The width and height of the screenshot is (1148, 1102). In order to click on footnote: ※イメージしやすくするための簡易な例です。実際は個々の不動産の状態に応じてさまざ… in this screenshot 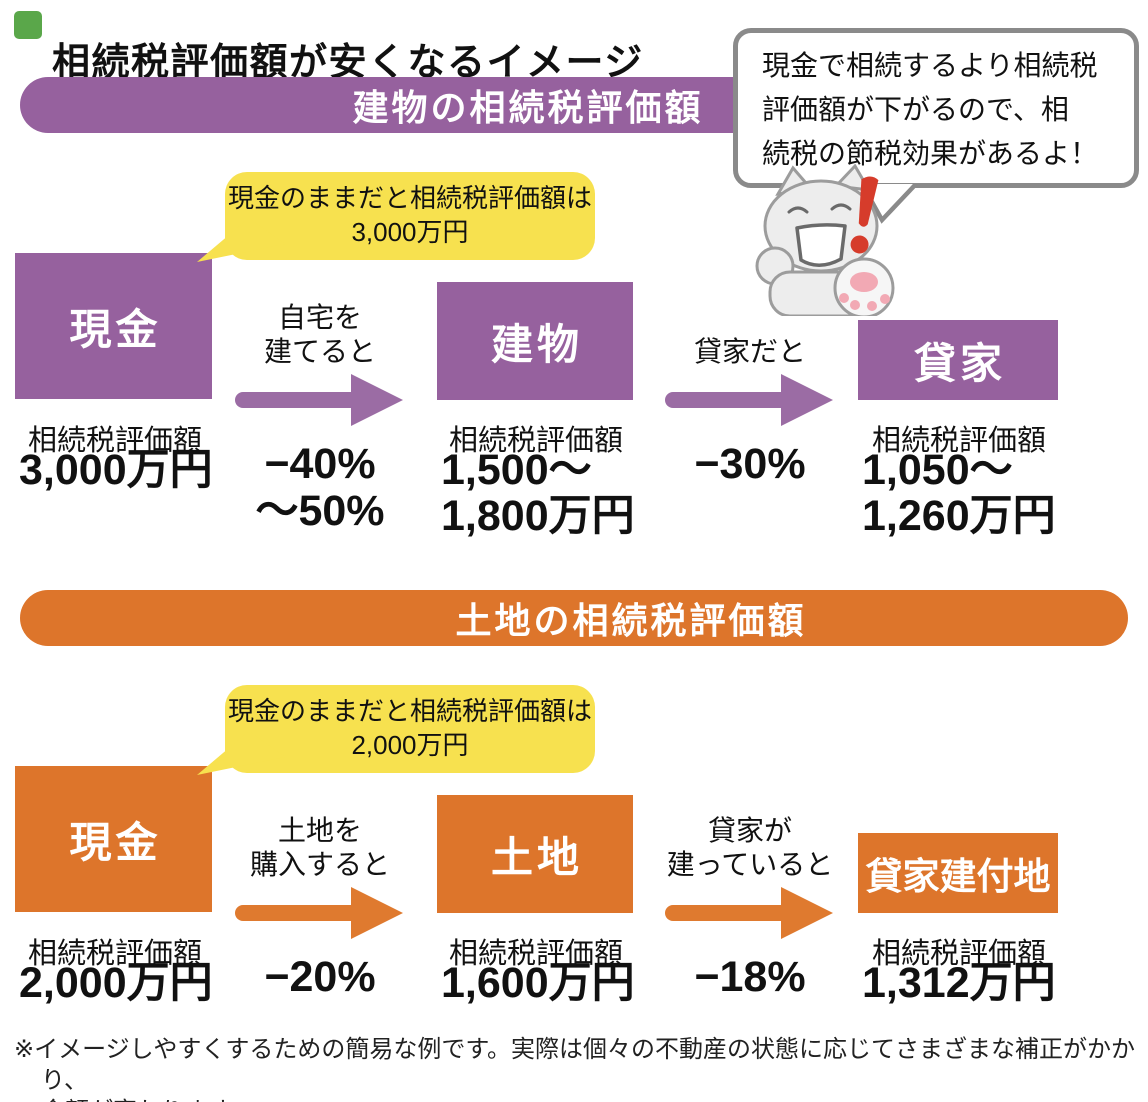, I will do `click(574, 1069)`.